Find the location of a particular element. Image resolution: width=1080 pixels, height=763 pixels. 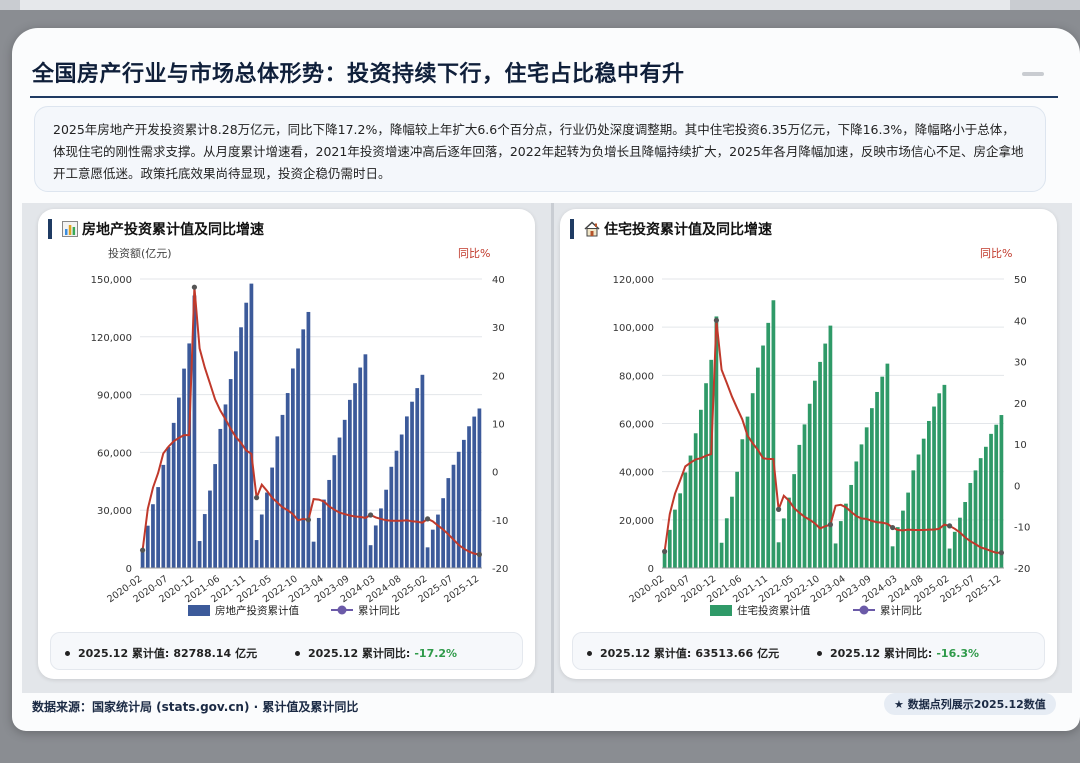

window-gripper is located at coordinates (1033, 74).